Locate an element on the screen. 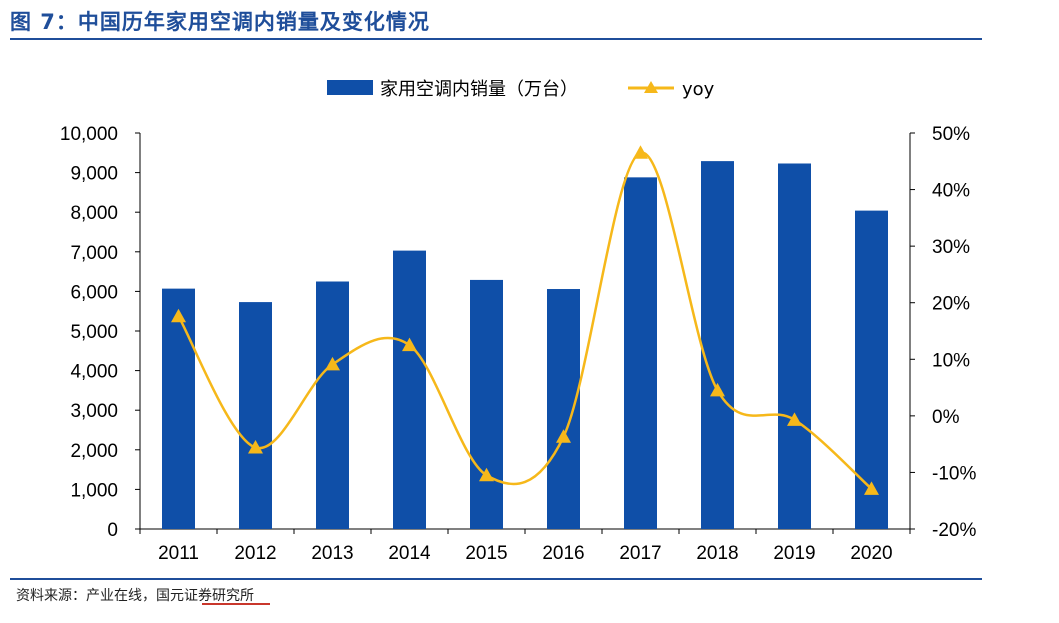 The height and width of the screenshot is (623, 1059). x-tick-label: 2018 is located at coordinates (717, 553).